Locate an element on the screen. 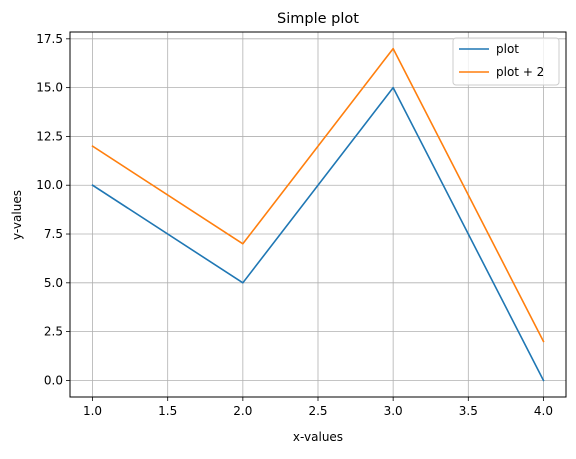 The height and width of the screenshot is (459, 576). y-tick-label: 0.0 is located at coordinates (53, 380).